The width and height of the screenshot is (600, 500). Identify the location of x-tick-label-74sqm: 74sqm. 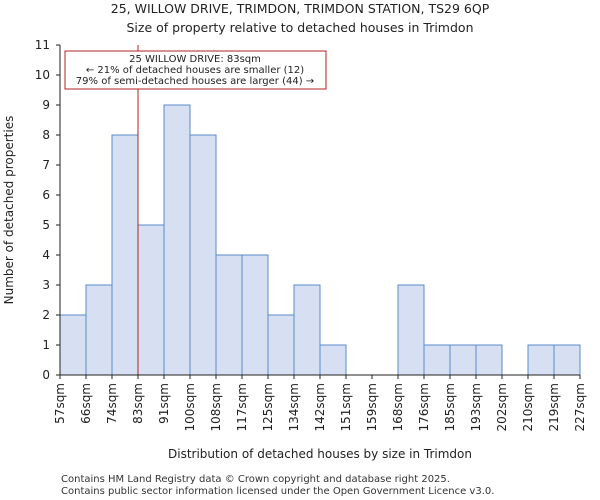
(112, 403).